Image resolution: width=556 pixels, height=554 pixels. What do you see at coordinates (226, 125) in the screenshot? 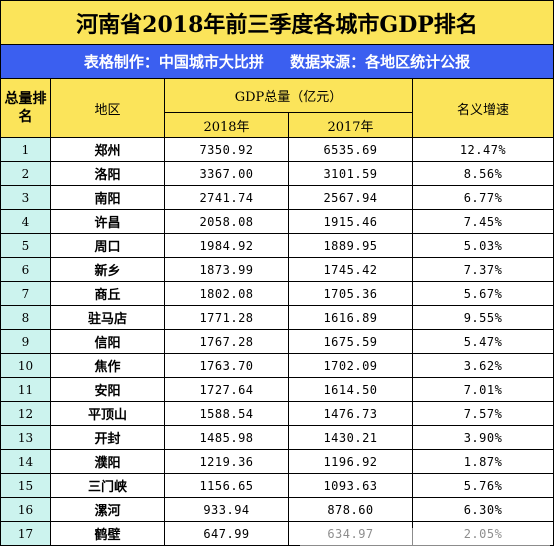
I see `header-year-2018: 2018年` at bounding box center [226, 125].